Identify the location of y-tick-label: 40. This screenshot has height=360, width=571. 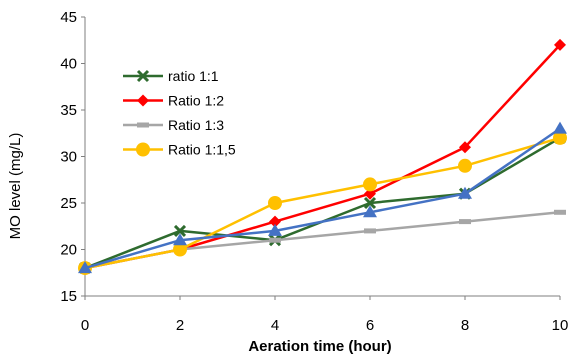
(68, 64).